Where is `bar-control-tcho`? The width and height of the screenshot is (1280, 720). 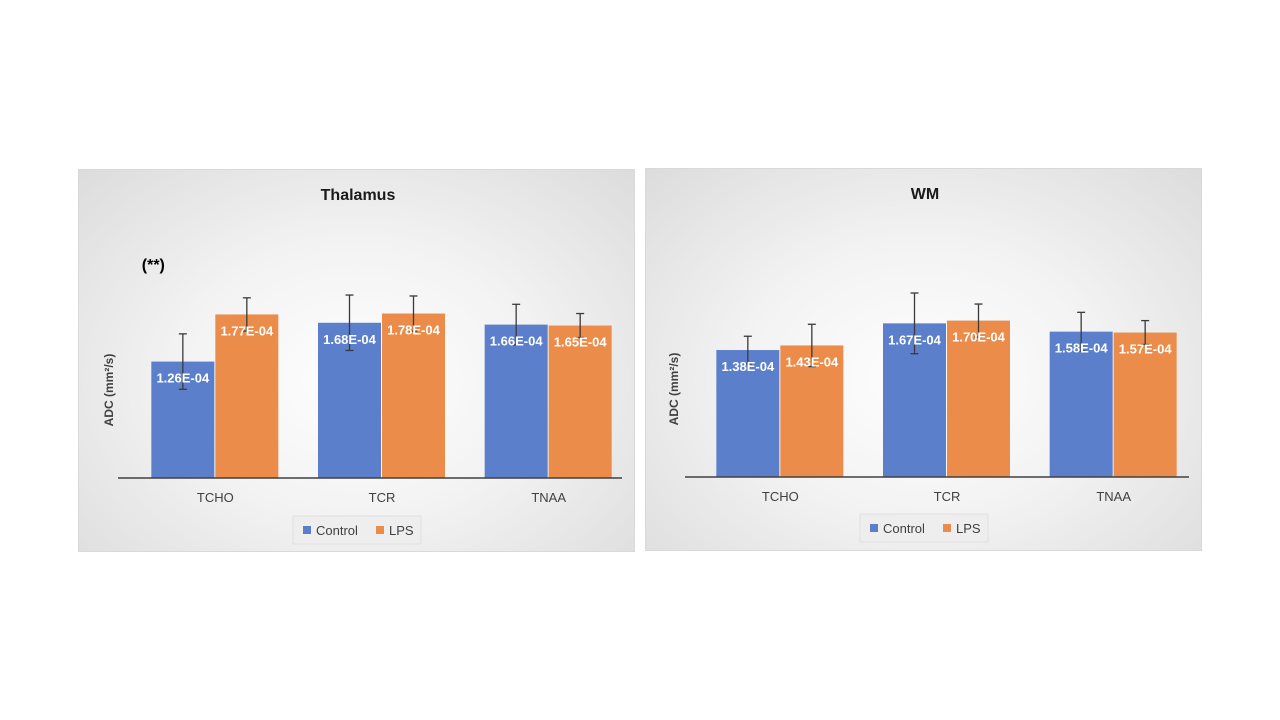
bar-control-tcho is located at coordinates (748, 413).